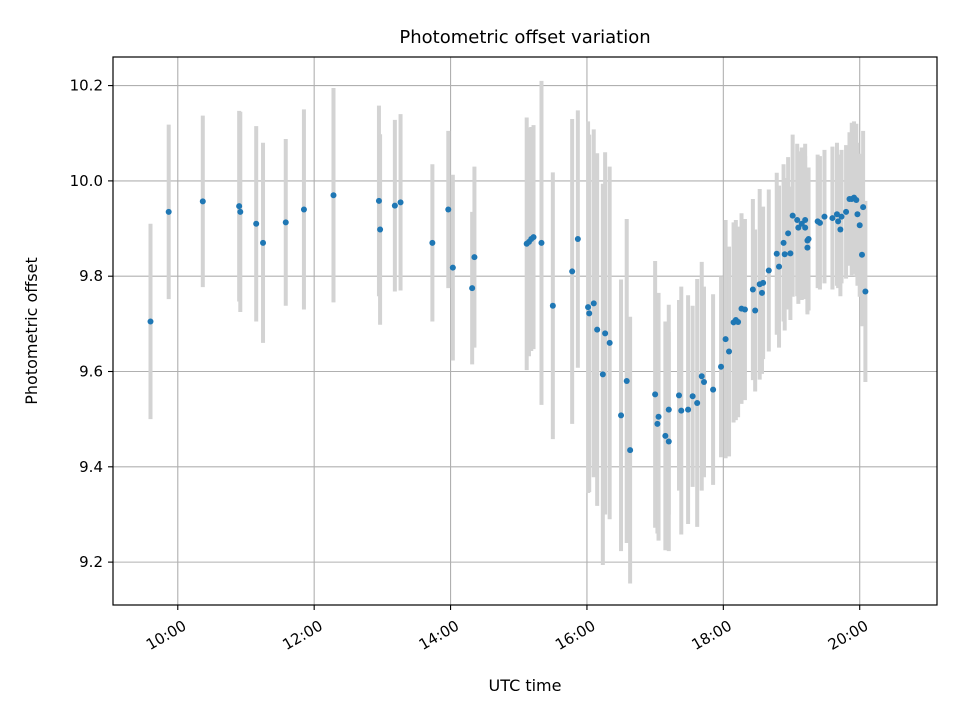 The width and height of the screenshot is (960, 720). Describe the element at coordinates (524, 37) in the screenshot. I see `chart-title: Photometric offset variation` at that location.